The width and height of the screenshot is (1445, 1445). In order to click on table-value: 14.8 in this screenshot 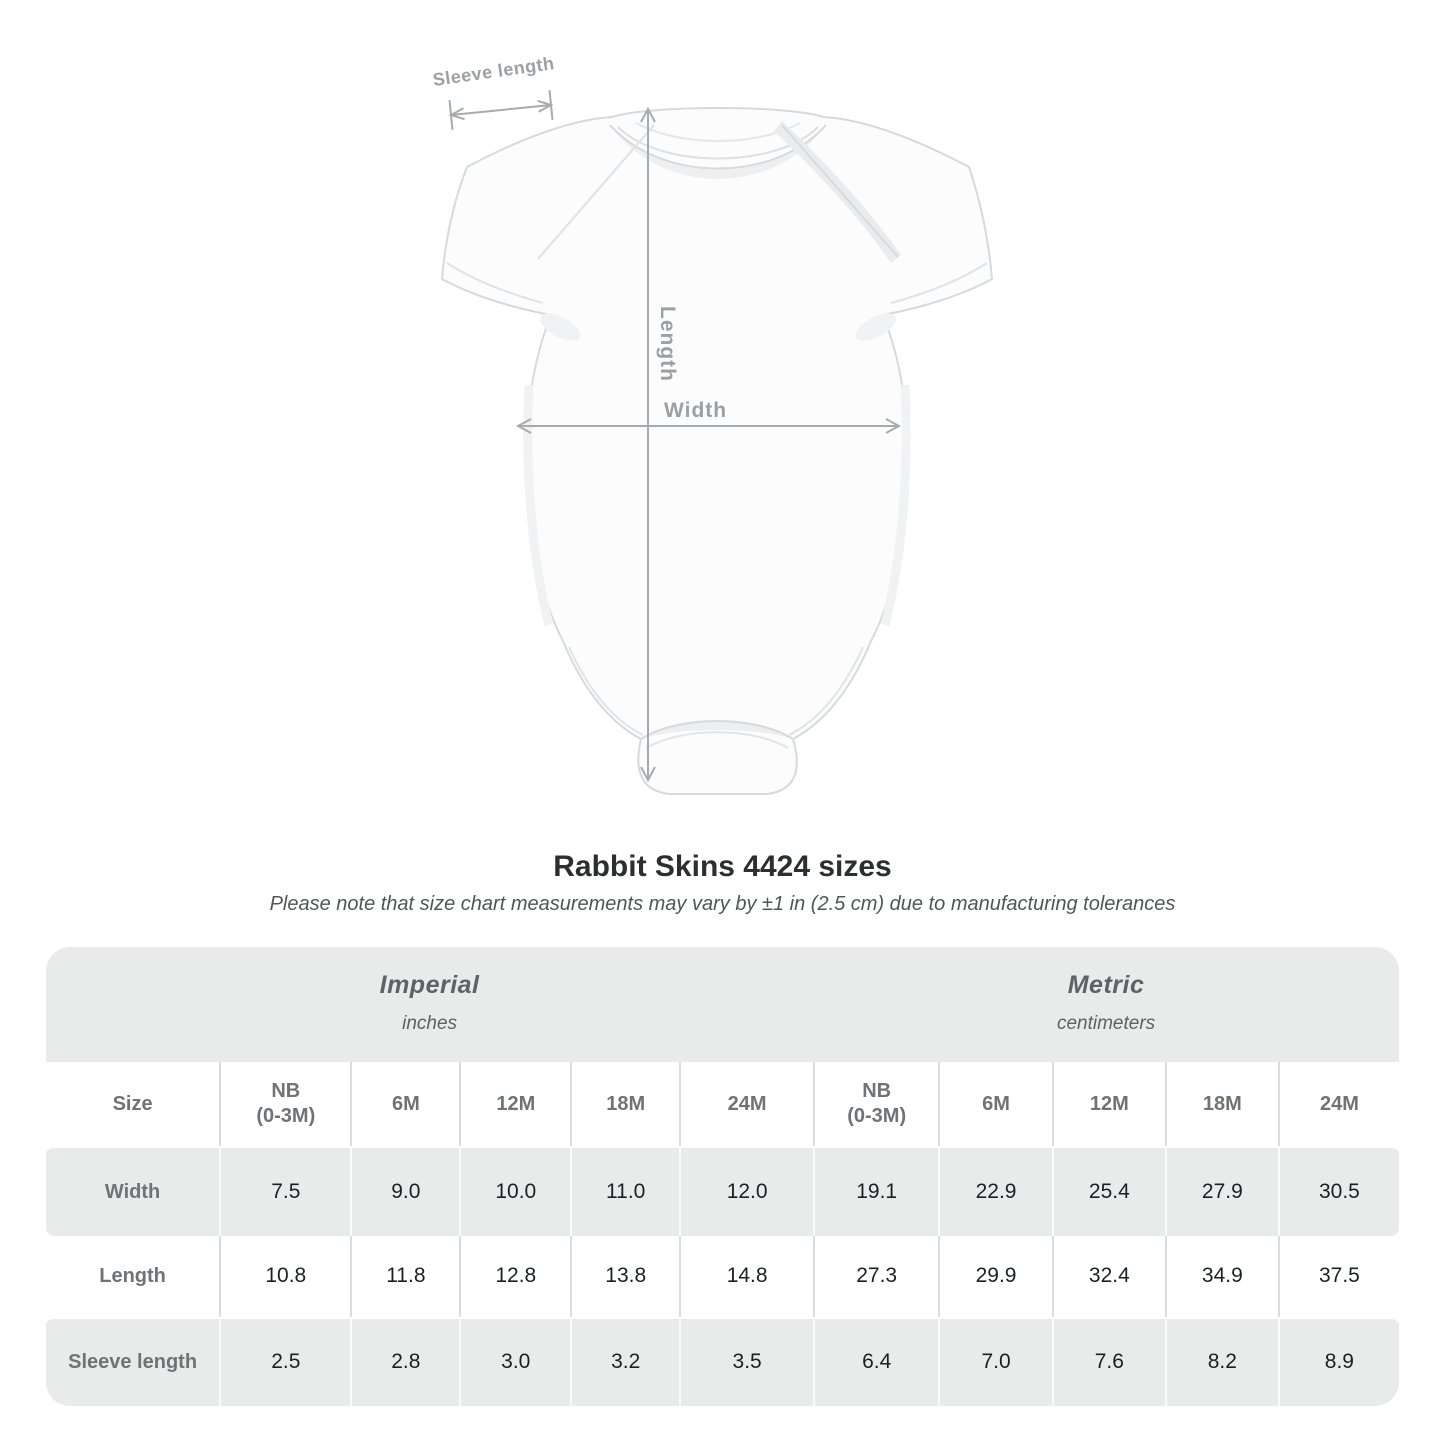, I will do `click(746, 1276)`.